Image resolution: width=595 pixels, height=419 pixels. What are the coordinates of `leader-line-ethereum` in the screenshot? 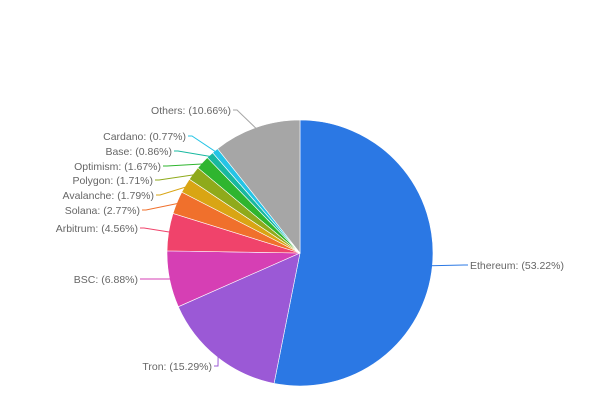 It's located at (449, 265).